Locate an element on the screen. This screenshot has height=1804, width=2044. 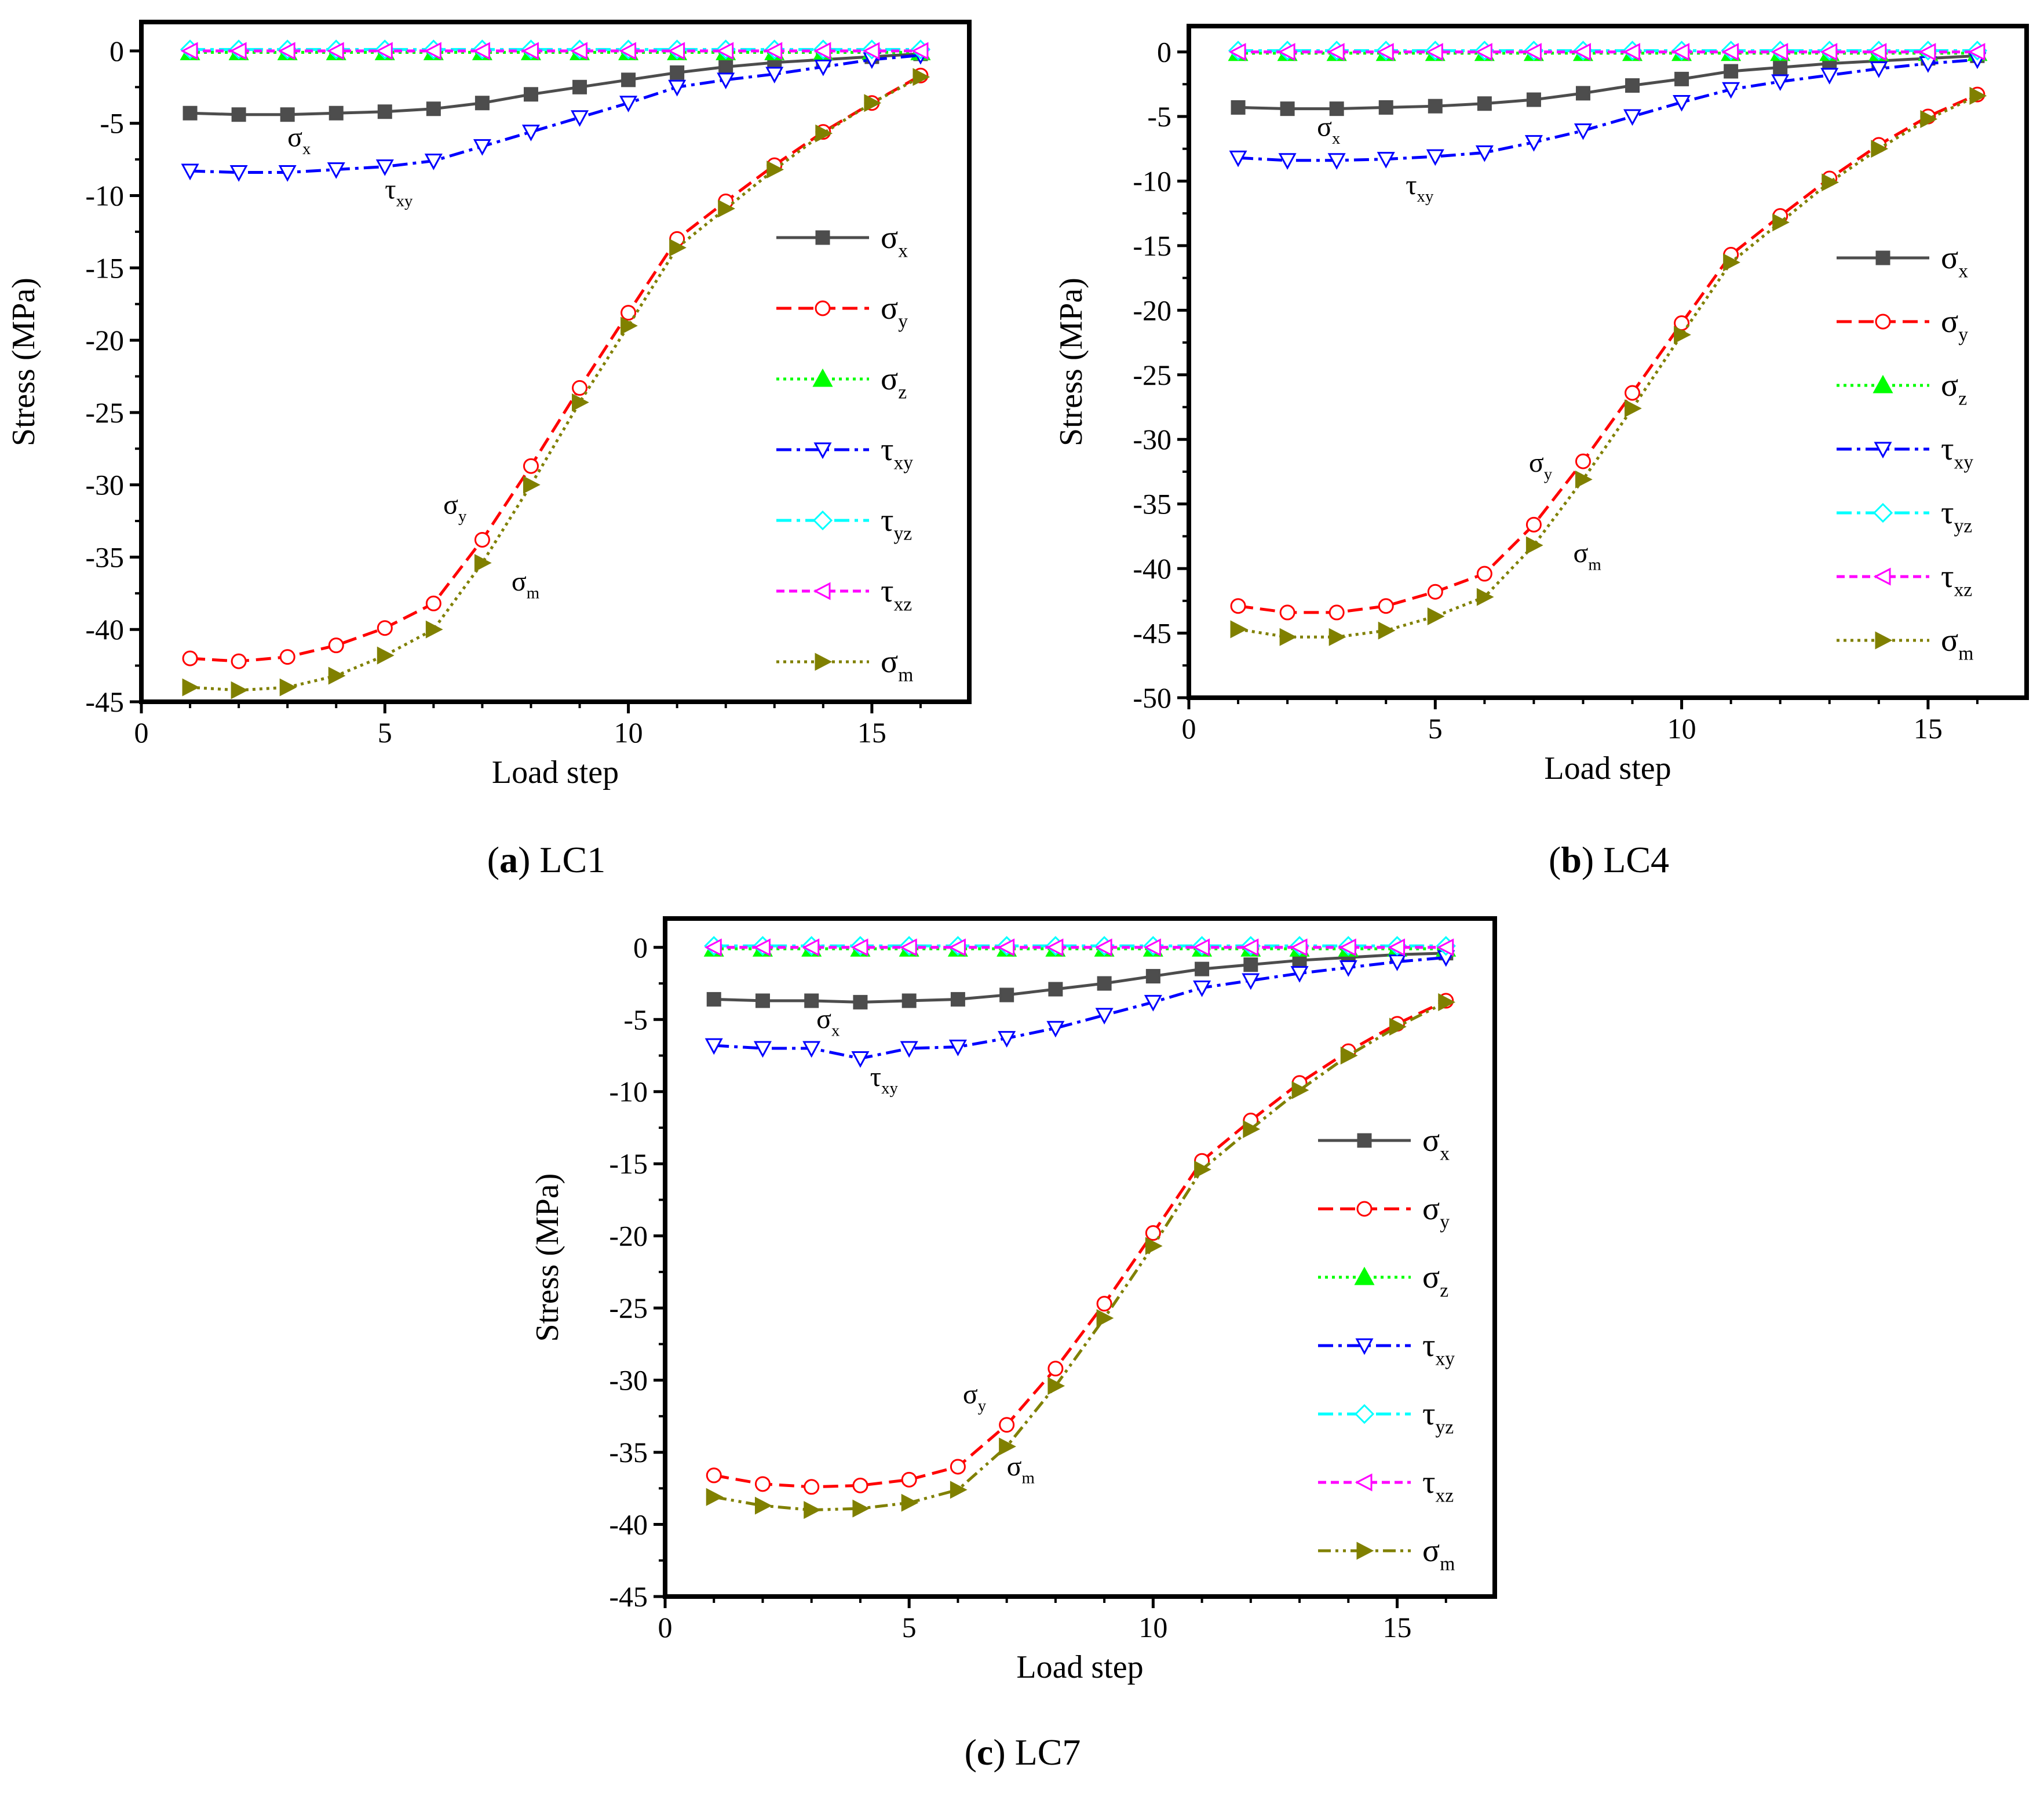
annotation-m-base: σ is located at coordinates (1015, 1466).